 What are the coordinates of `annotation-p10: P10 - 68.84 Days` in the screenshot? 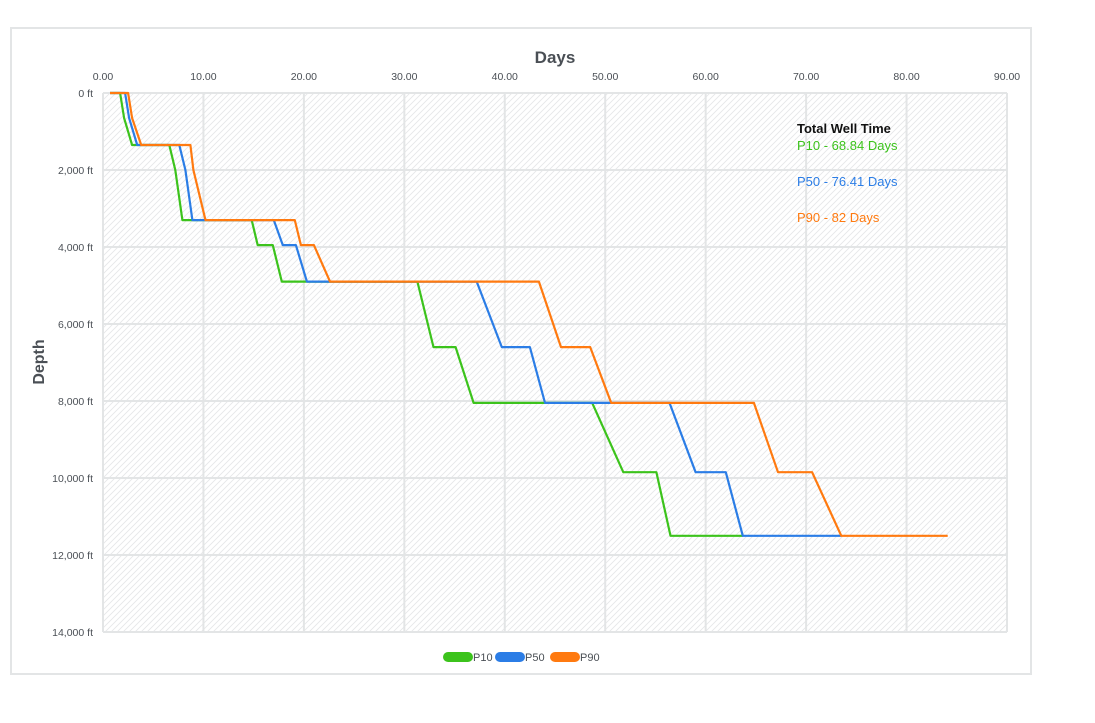 It's located at (847, 145).